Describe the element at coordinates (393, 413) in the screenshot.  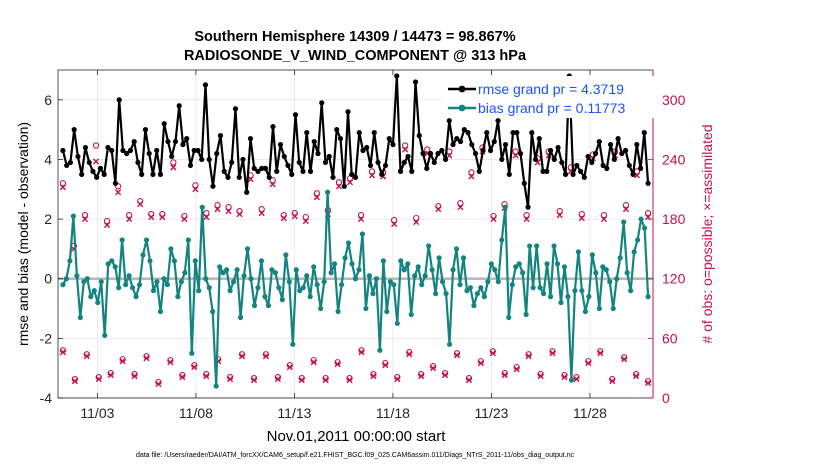
I see `x-tick-label: 11/18` at that location.